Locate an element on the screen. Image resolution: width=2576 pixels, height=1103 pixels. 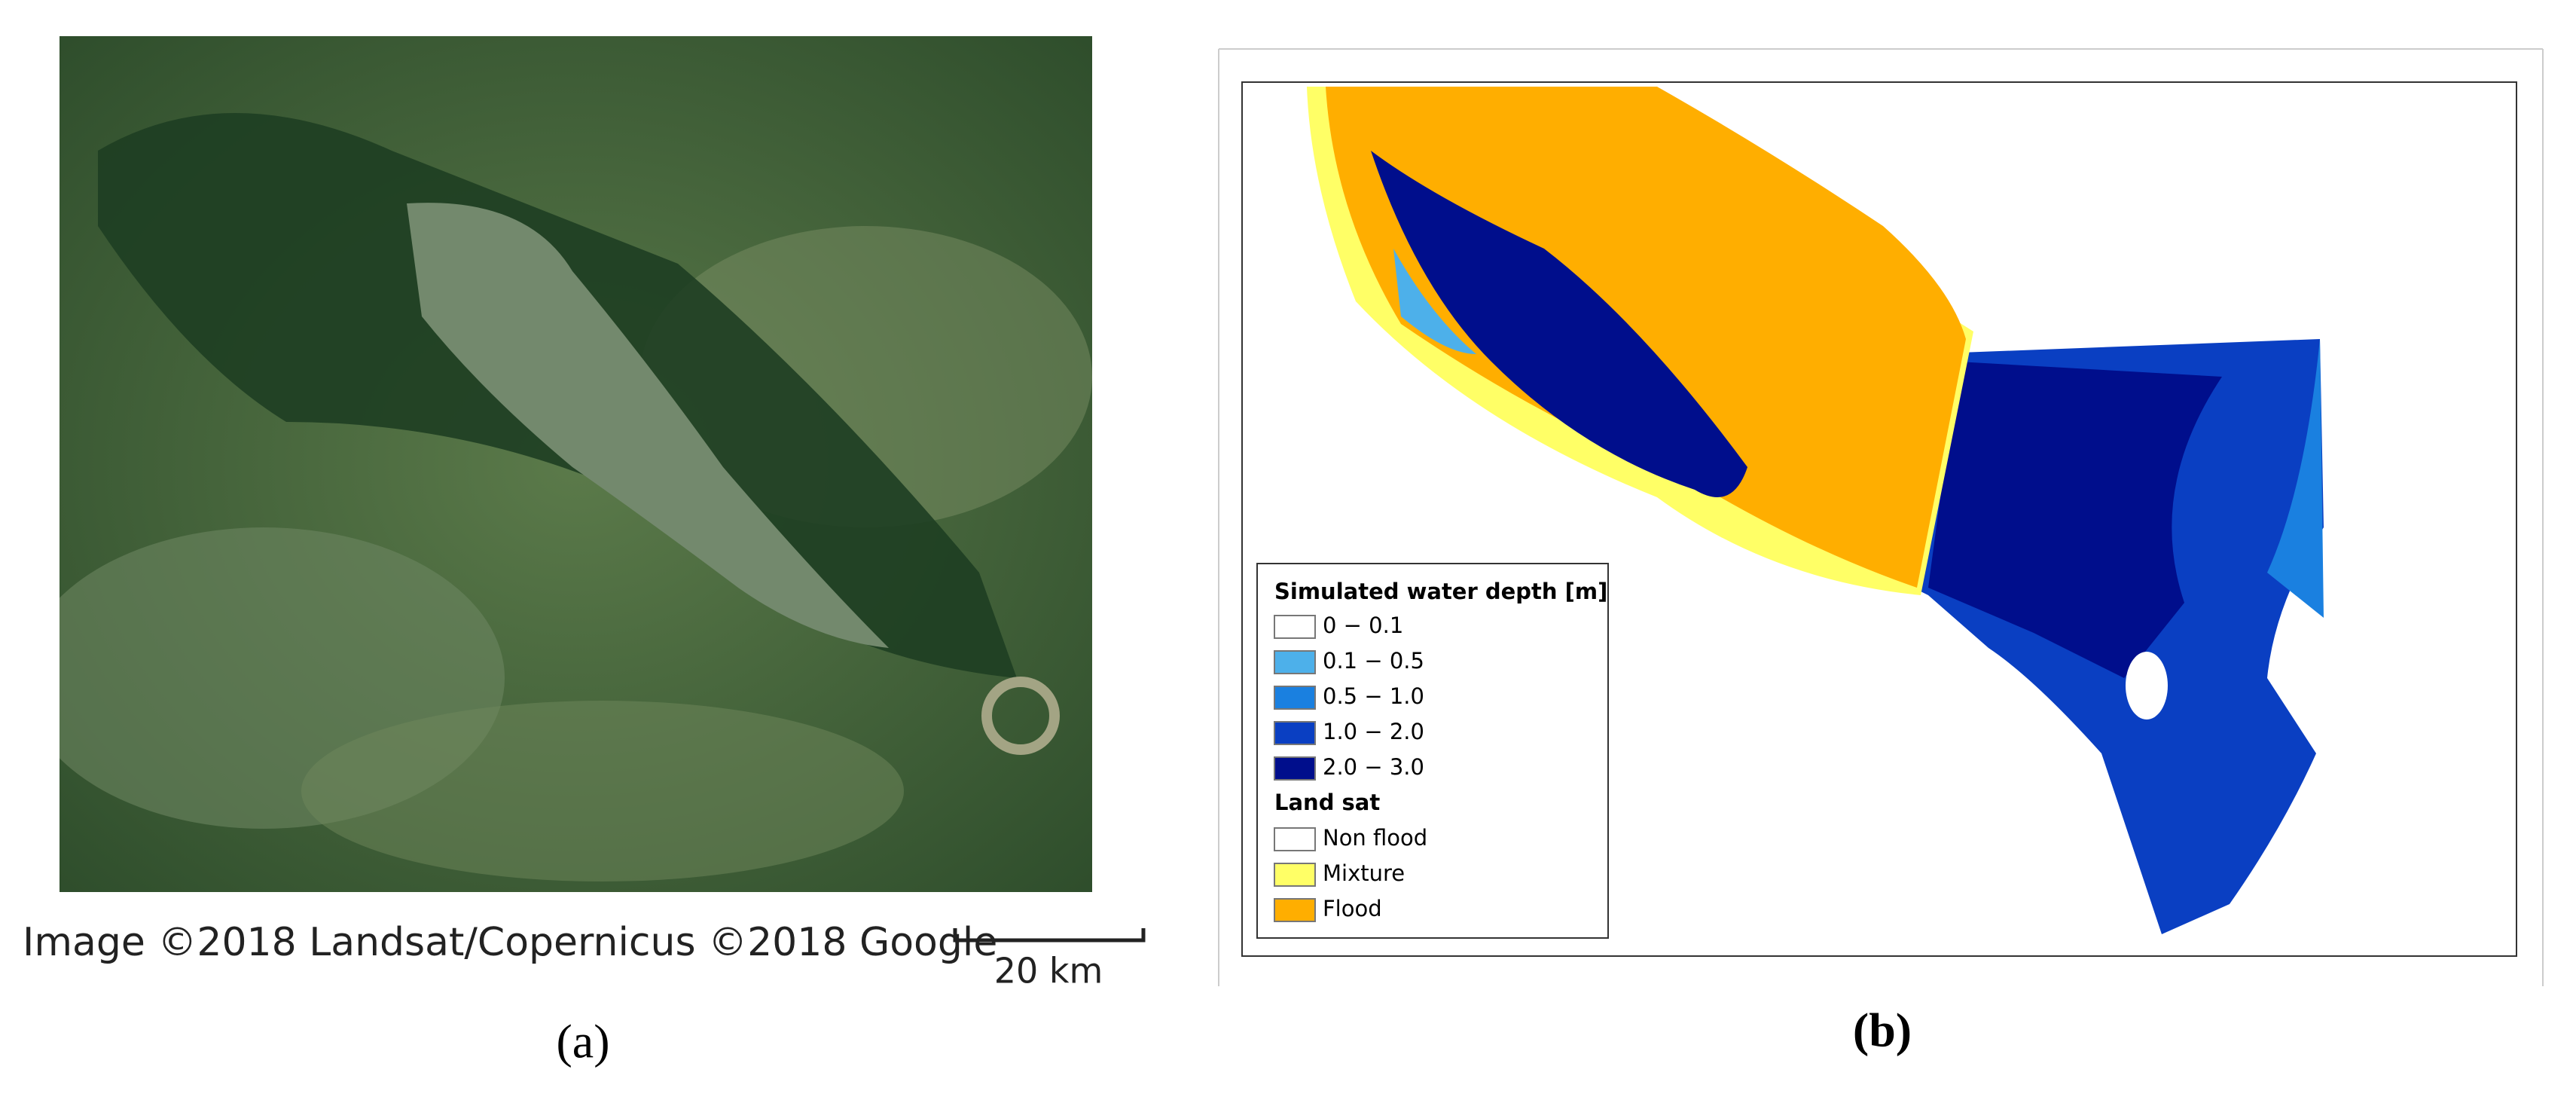
legend-label: 0.5 − 1.0 is located at coordinates (1374, 696).